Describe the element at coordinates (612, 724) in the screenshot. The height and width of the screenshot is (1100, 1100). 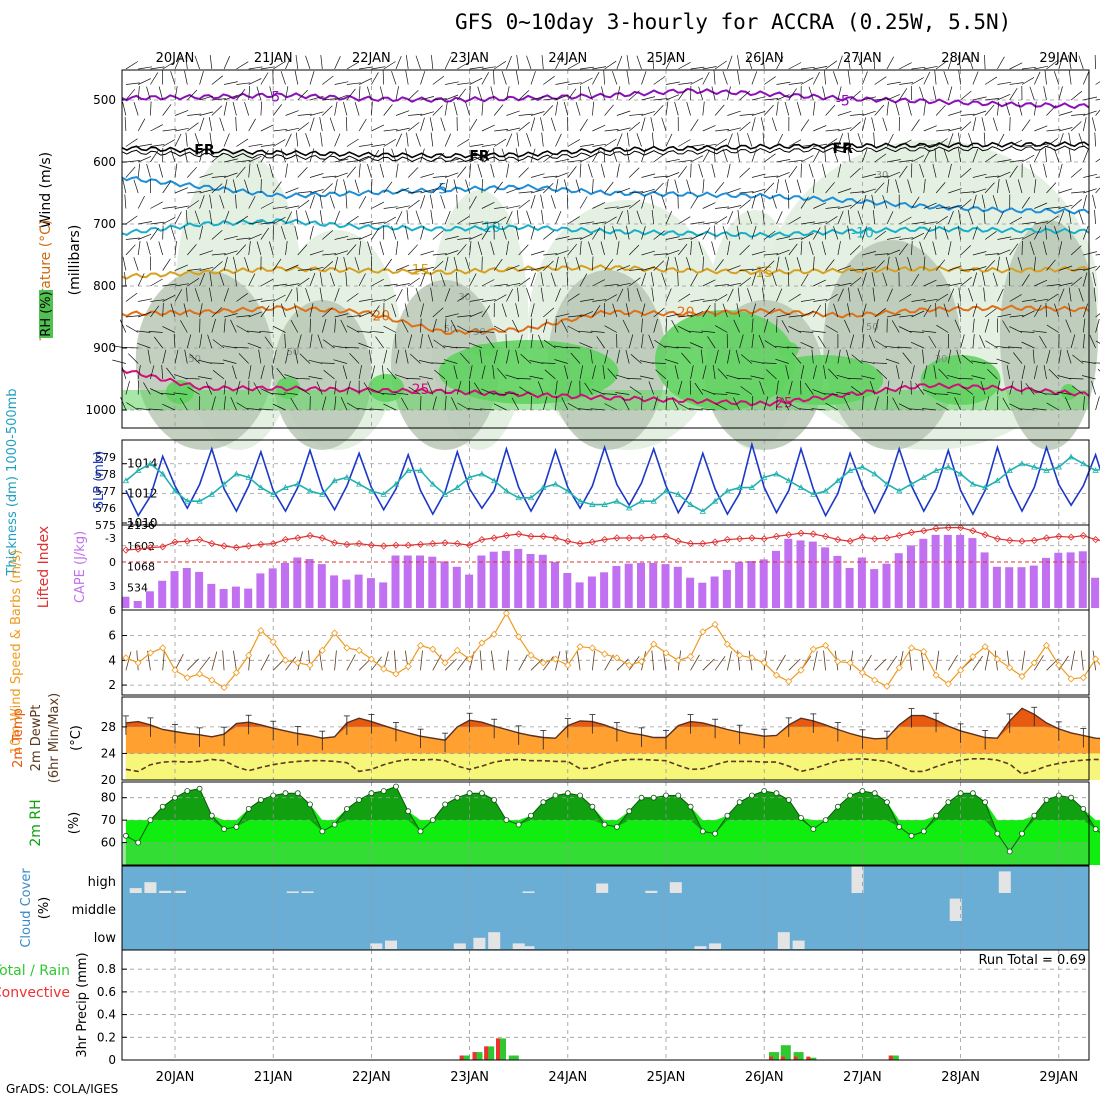
I see `temp-hot-area` at that location.